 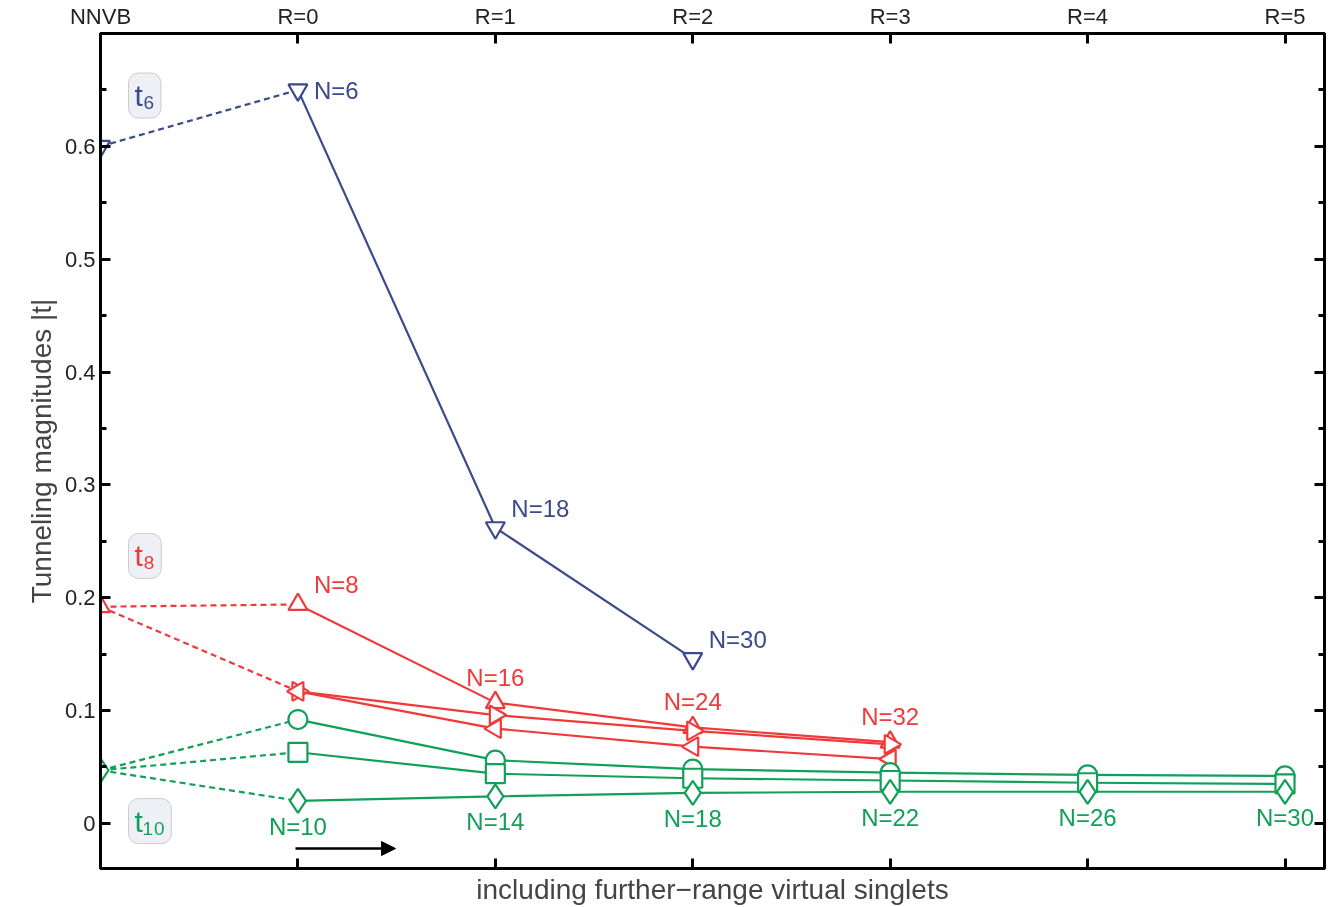 I want to click on annotation: t₈, so click(x=145, y=556).